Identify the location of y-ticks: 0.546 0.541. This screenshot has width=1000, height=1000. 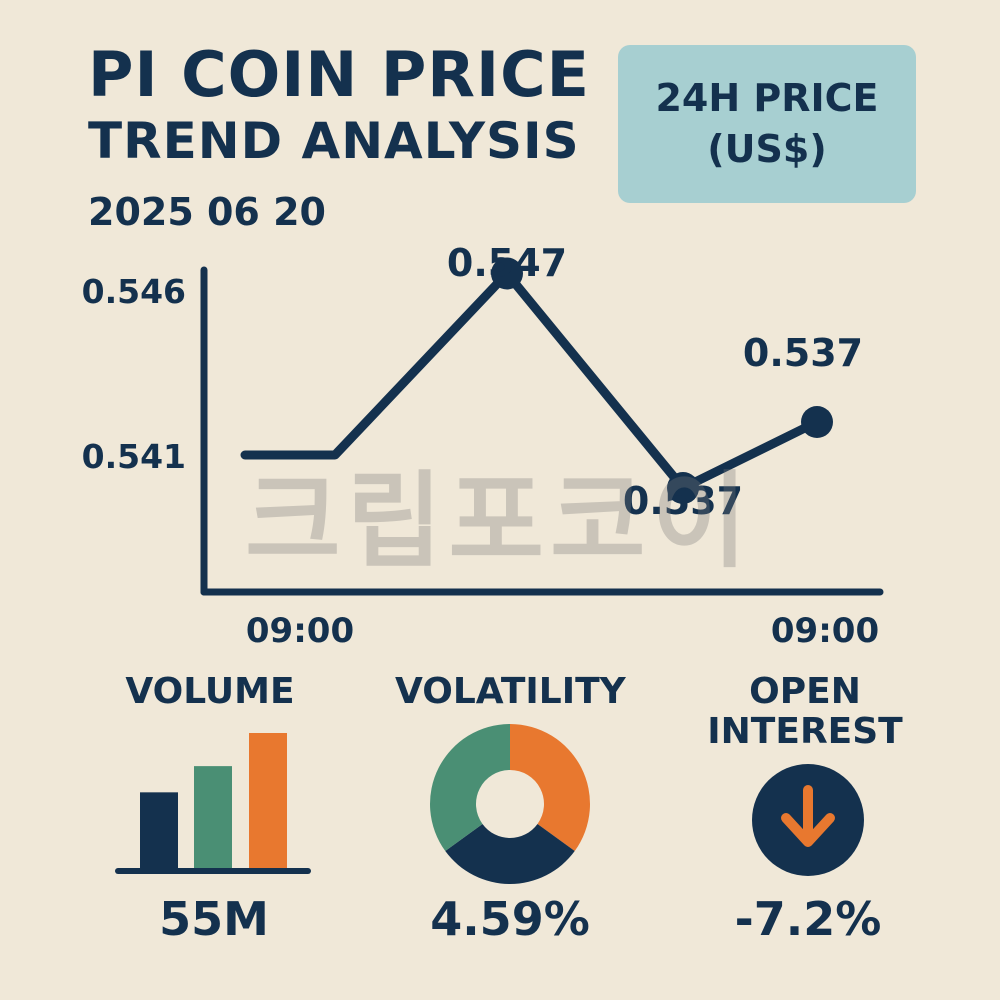
(134, 374).